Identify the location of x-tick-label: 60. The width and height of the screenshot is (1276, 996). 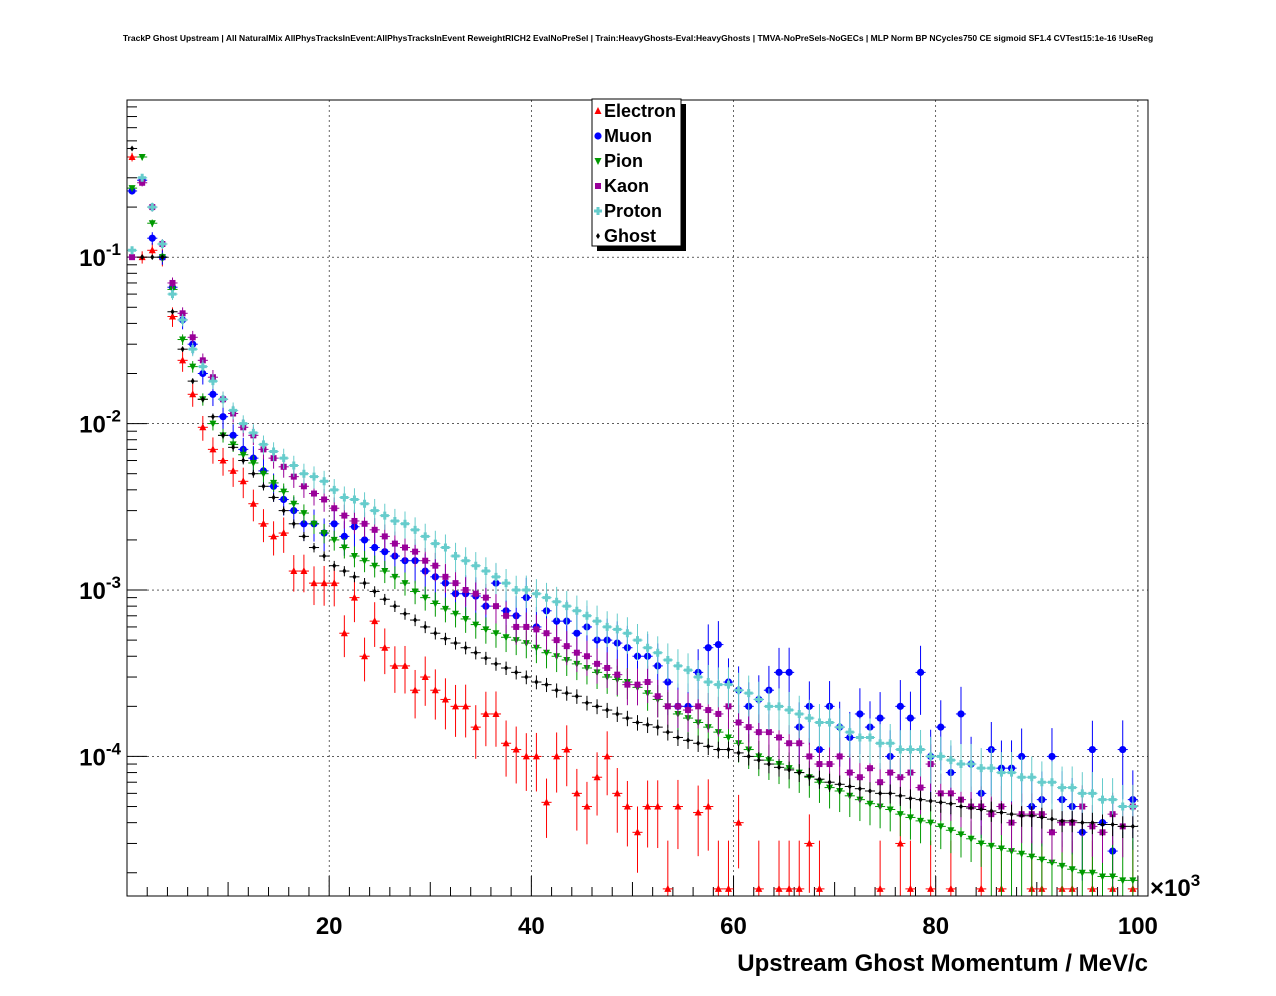
(733, 926).